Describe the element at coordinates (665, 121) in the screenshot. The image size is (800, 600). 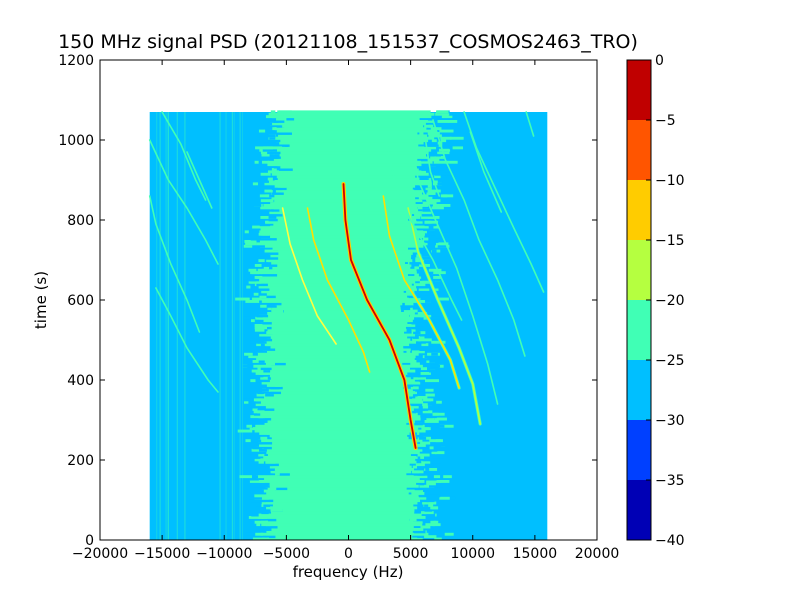
I see `colorbar-tick-label: −5` at that location.